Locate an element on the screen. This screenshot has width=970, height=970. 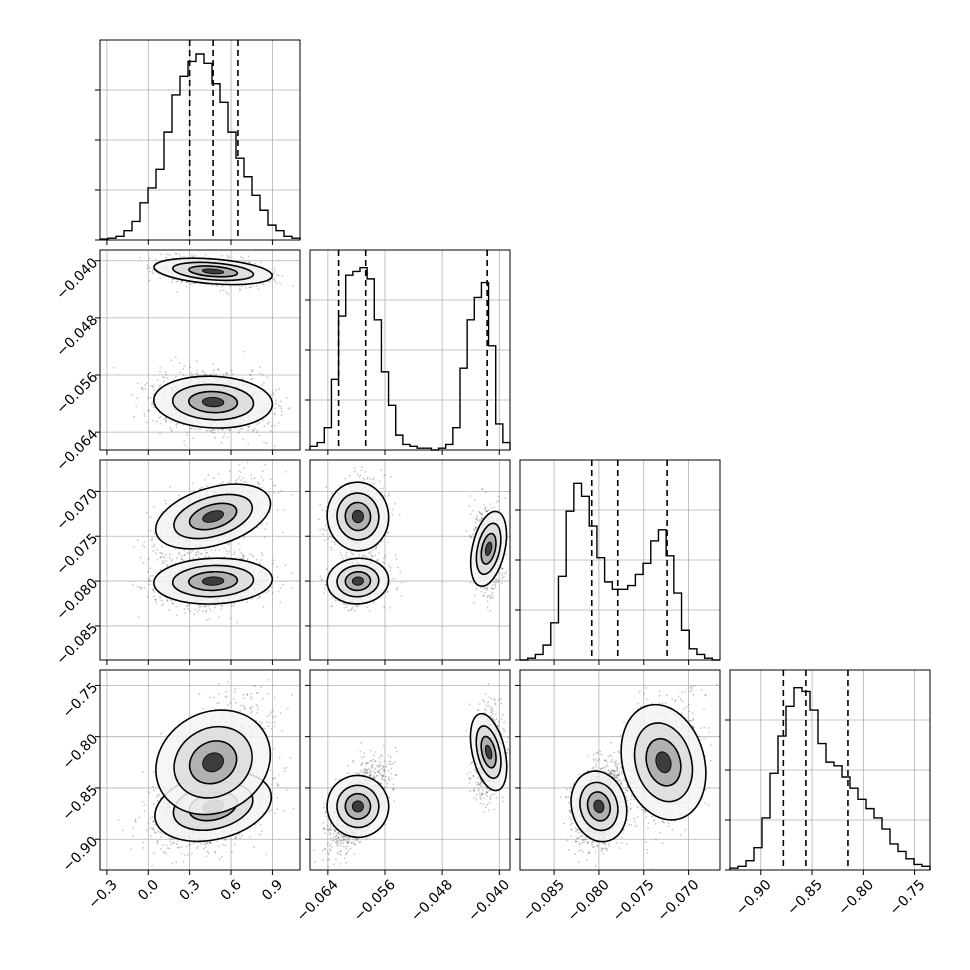
histogram-step is located at coordinates (620, 571).